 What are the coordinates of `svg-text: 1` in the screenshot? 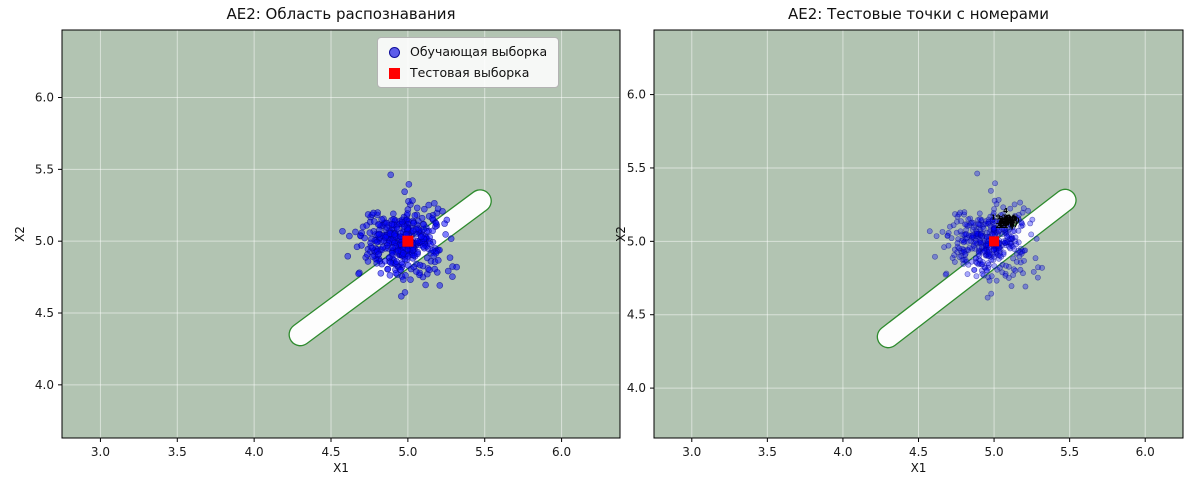 It's located at (1006, 222).